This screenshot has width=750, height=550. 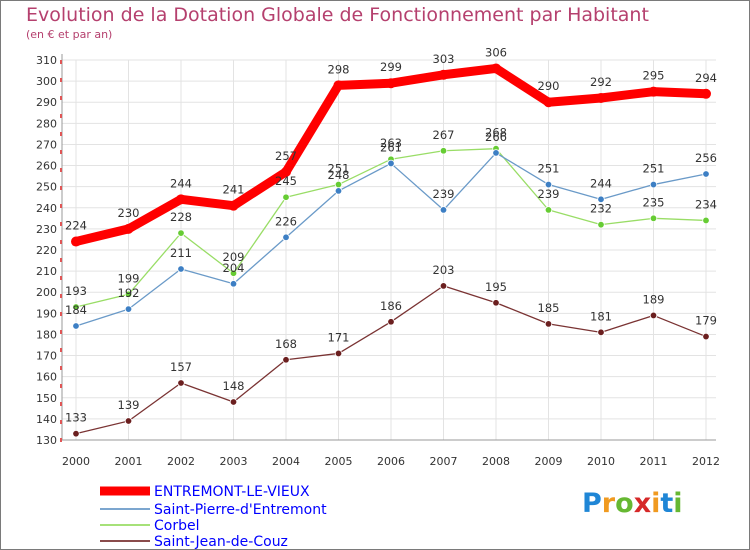 I want to click on data-label: 179, so click(x=706, y=321).